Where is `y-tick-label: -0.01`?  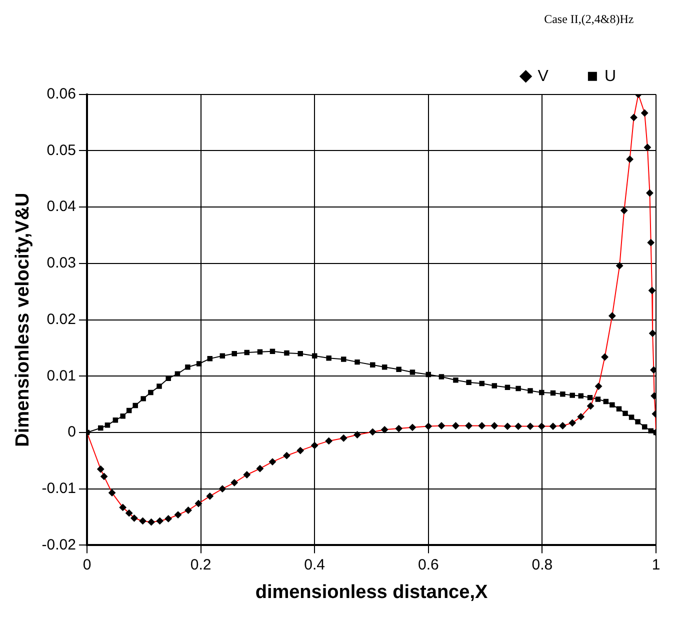 y-tick-label: -0.01 is located at coordinates (59, 488).